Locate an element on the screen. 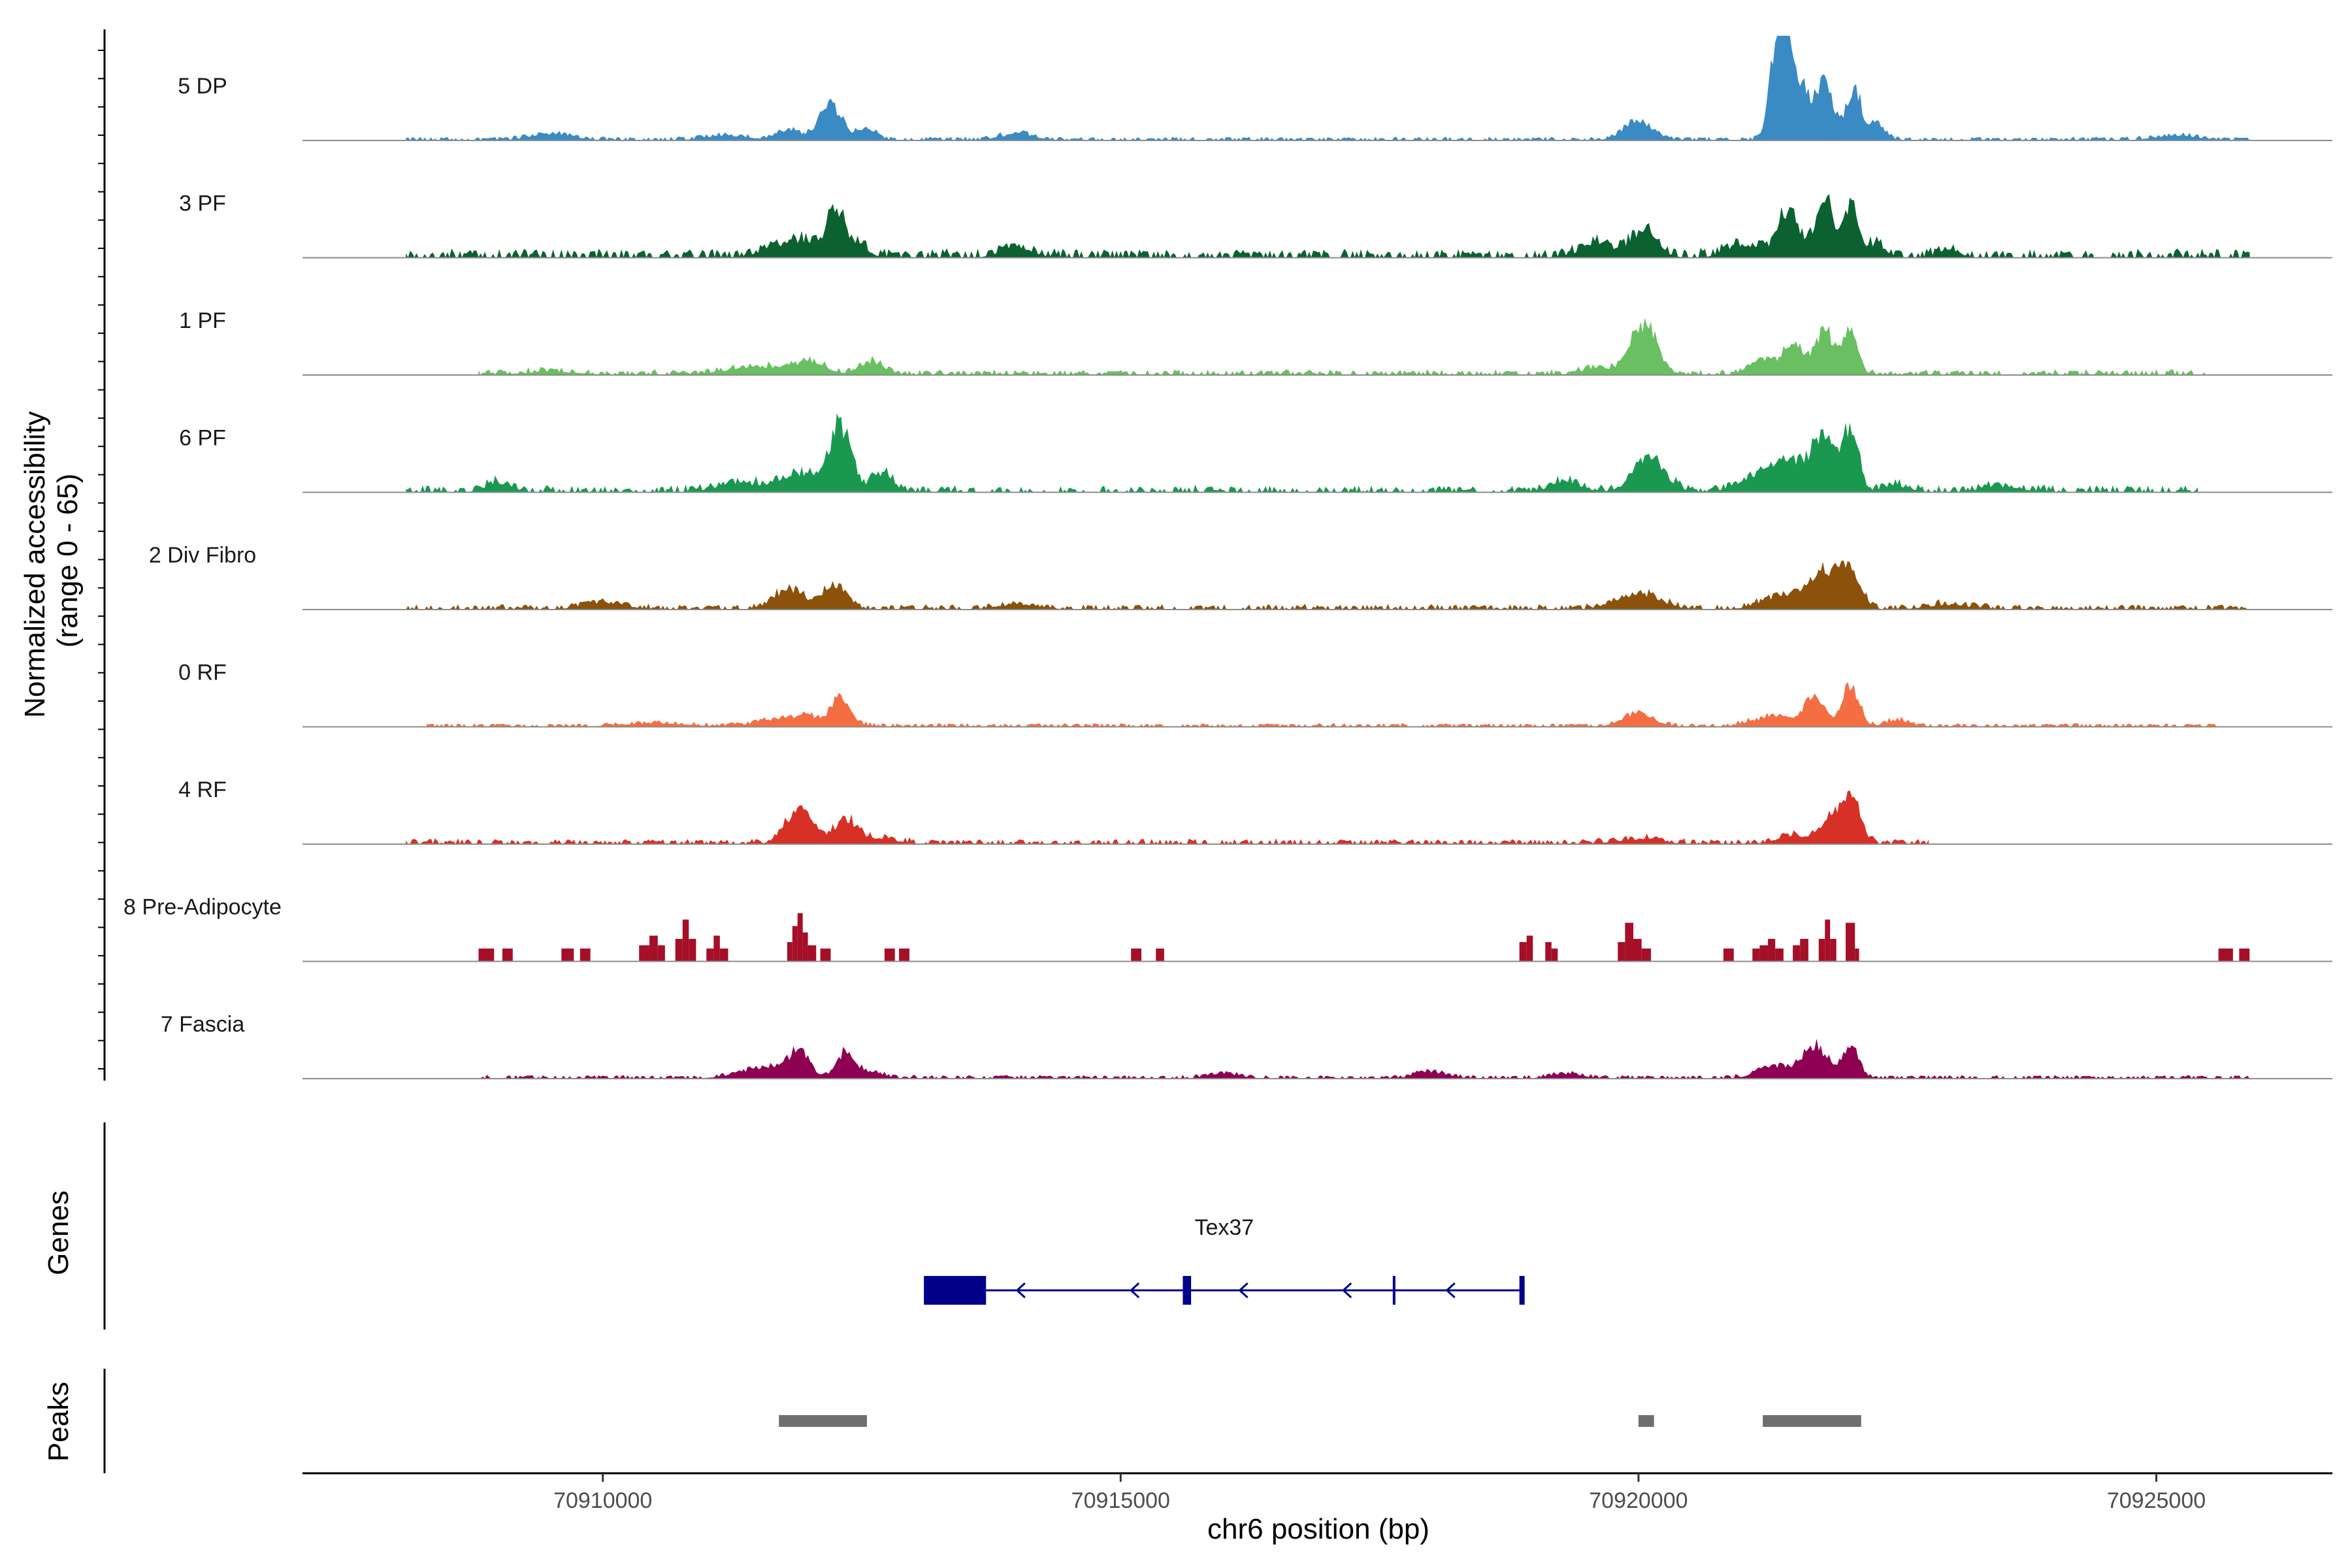 The width and height of the screenshot is (2352, 1568). track-0-rf: 0 RF is located at coordinates (1255, 694).